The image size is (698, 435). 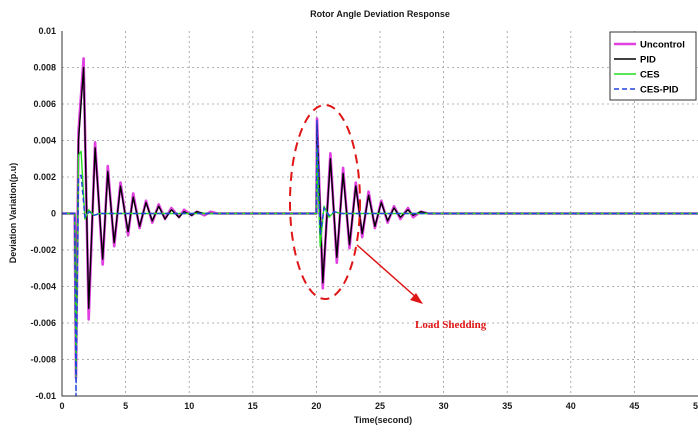 I want to click on x-tick-label: 15, so click(x=253, y=406).